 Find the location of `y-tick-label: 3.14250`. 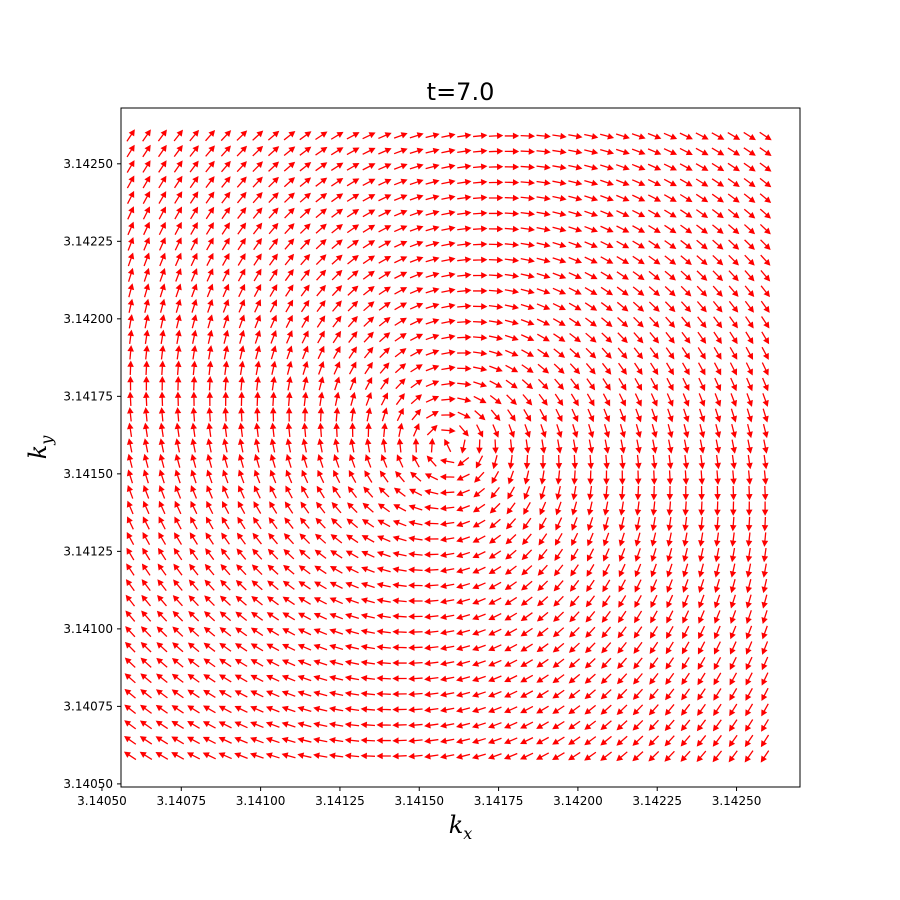

y-tick-label: 3.14250 is located at coordinates (88, 164).